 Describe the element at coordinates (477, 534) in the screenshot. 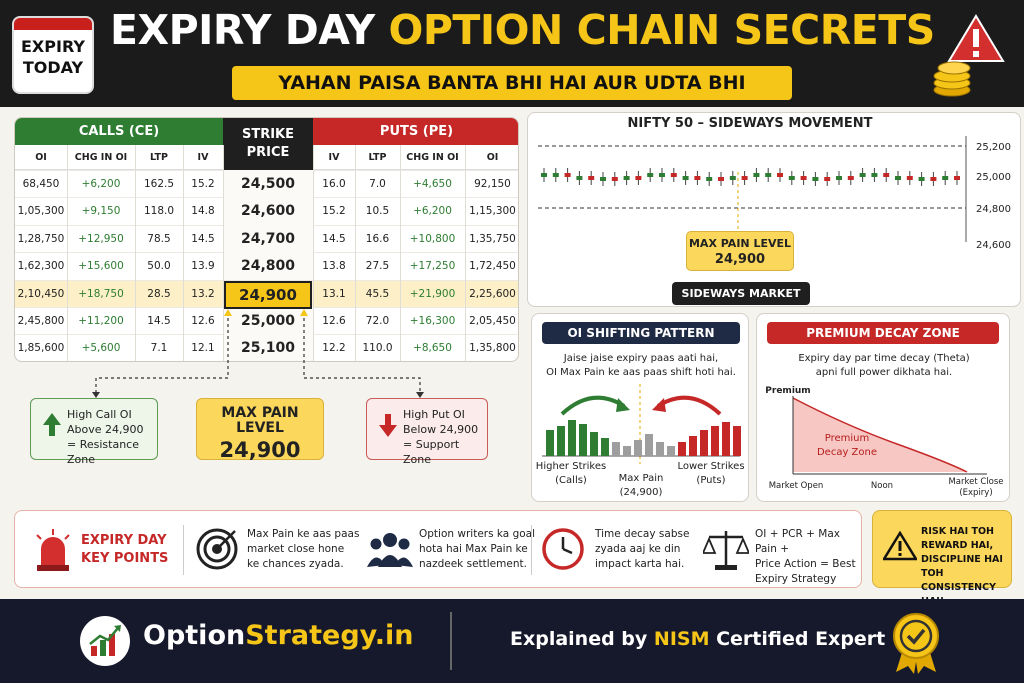

I see `kp2-line1: Option writers ka goal` at that location.